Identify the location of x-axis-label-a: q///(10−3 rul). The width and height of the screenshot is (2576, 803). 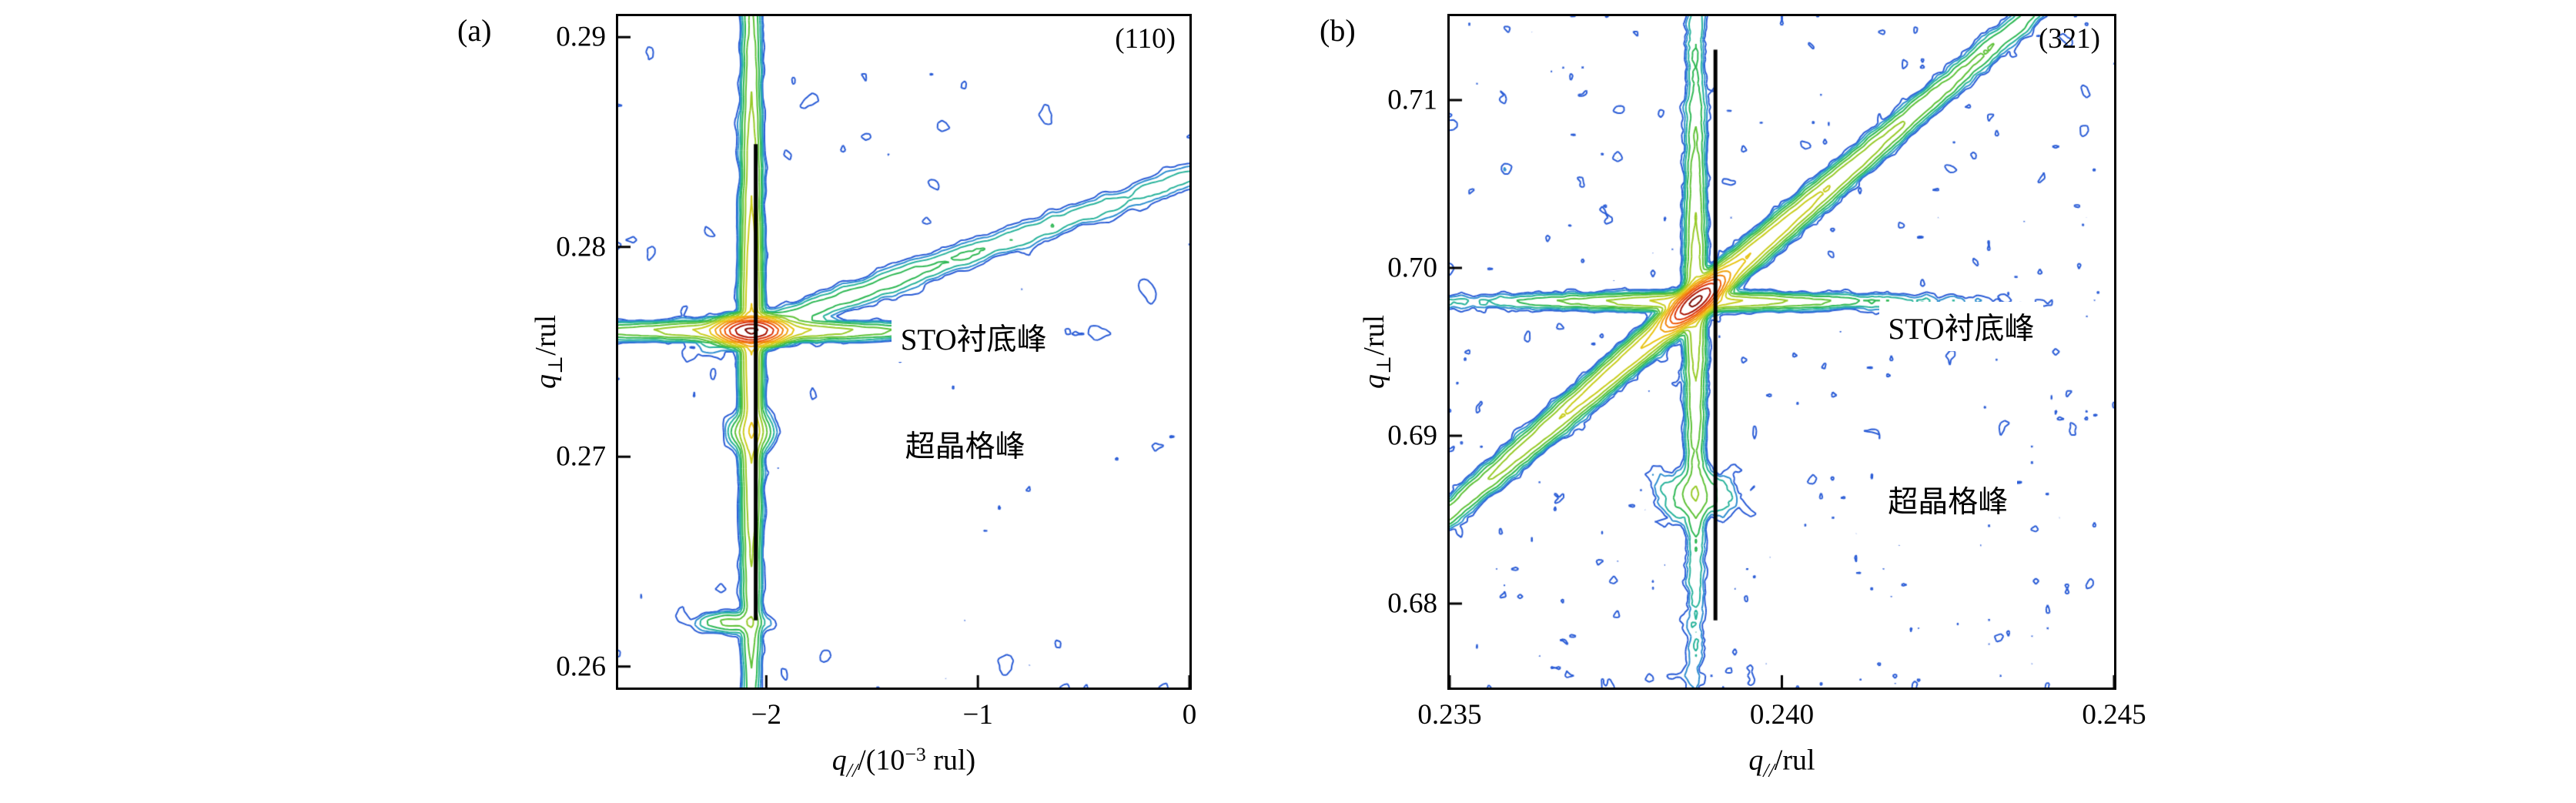
(903, 762).